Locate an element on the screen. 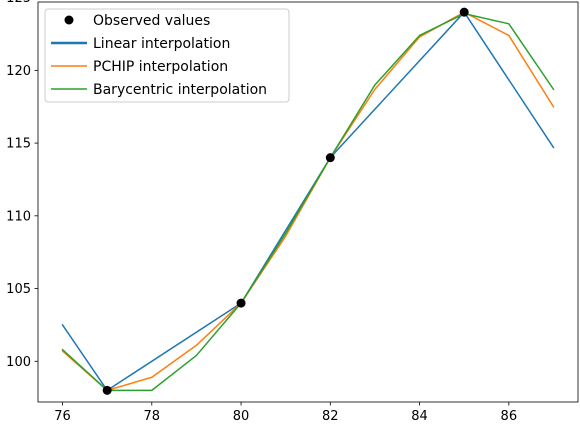 This screenshot has height=426, width=580. legend-box is located at coordinates (167, 55).